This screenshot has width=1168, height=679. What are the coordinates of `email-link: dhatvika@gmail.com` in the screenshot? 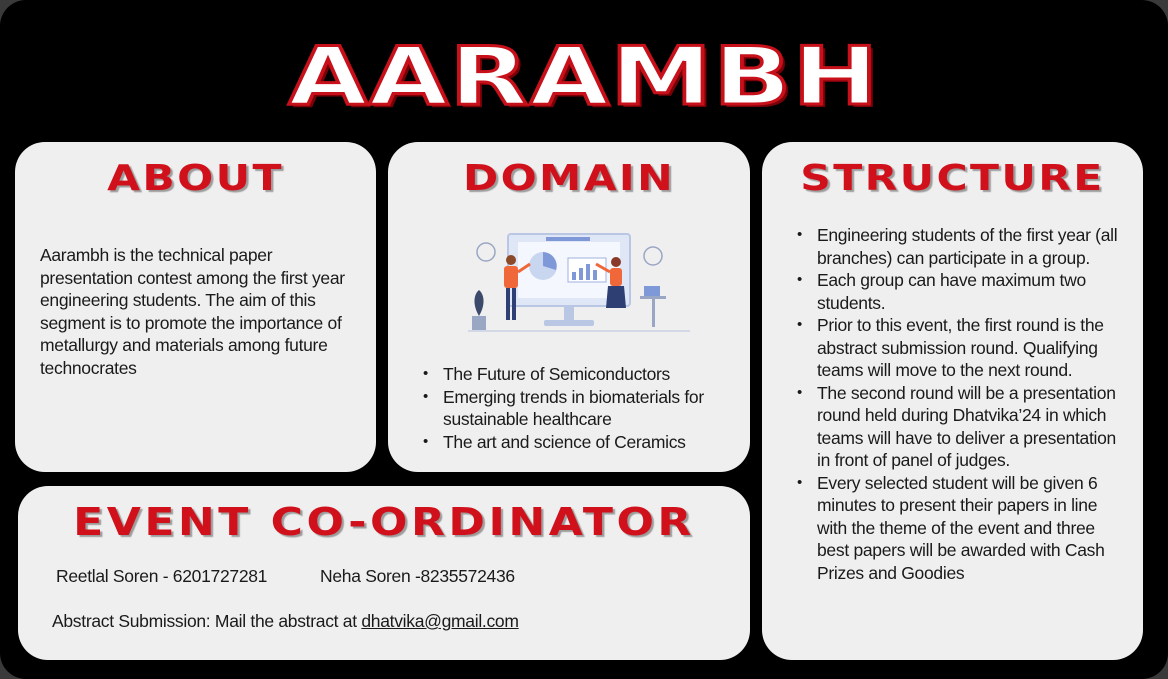 It's located at (440, 621).